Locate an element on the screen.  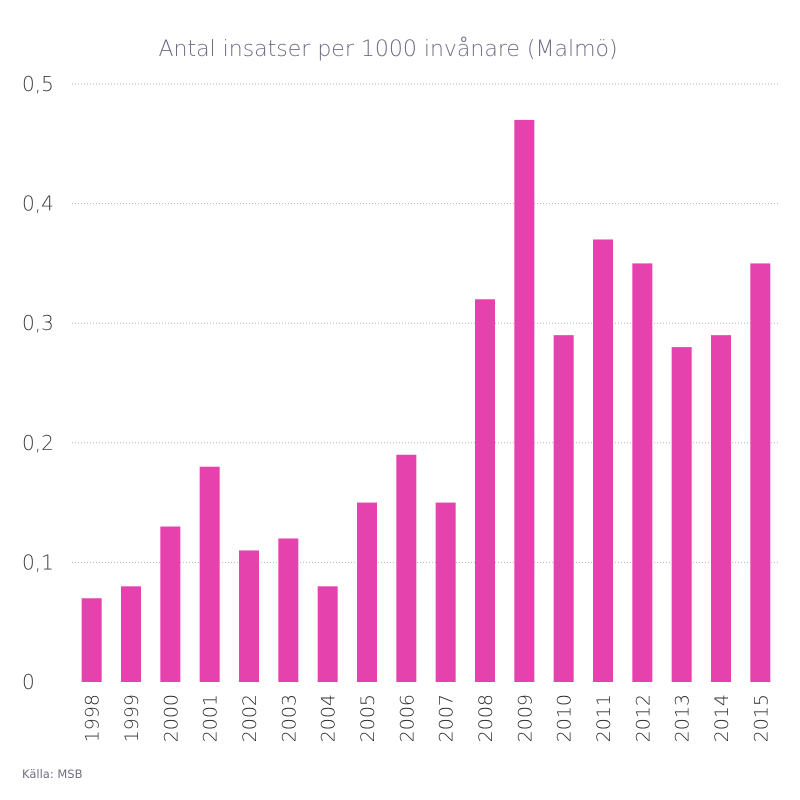
bar-2006 is located at coordinates (406, 568).